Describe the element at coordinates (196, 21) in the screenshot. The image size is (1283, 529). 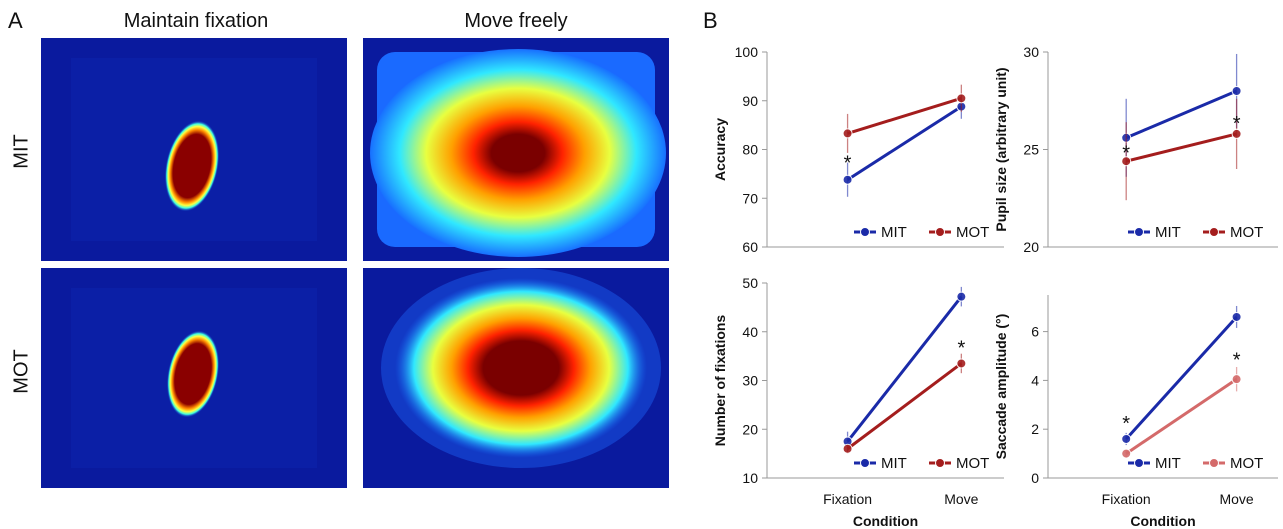
I see `column-title-fixation: Maintain fixation` at that location.